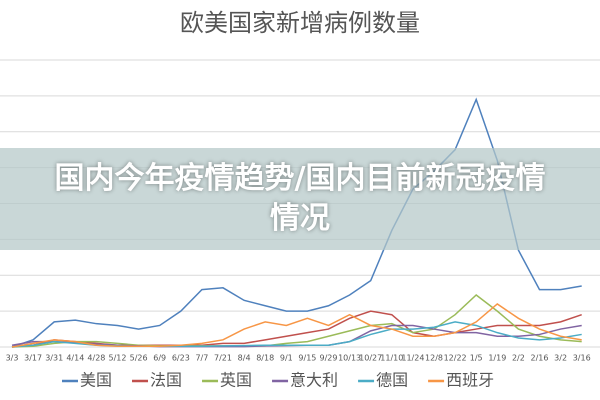  Describe the element at coordinates (96, 380) in the screenshot. I see `legend-label: 美国` at that location.